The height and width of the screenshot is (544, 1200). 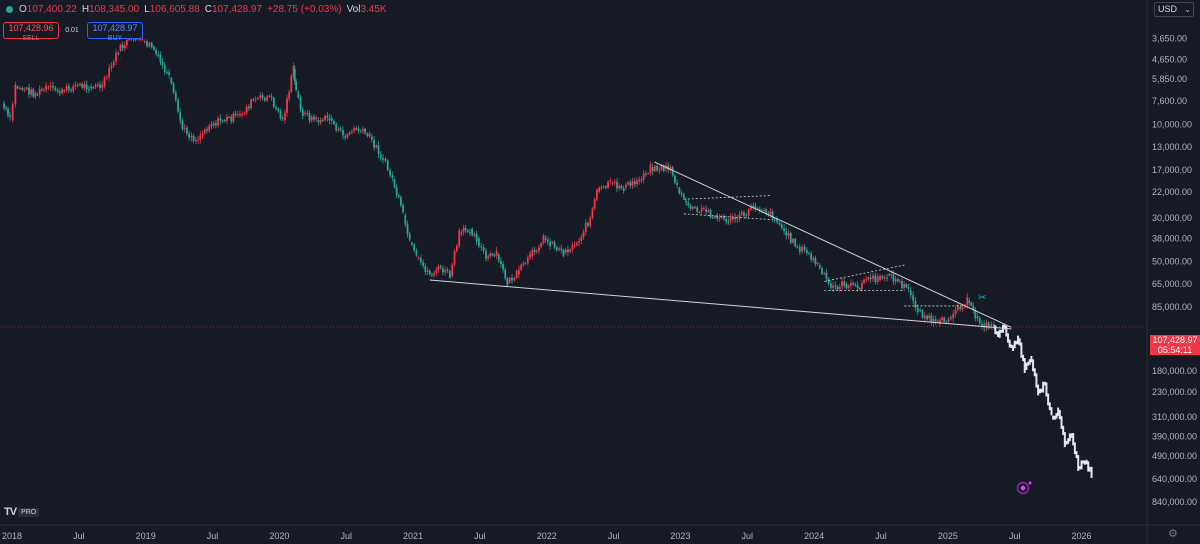 I want to click on price-tick-label: 180,000.00, so click(x=1174, y=371).